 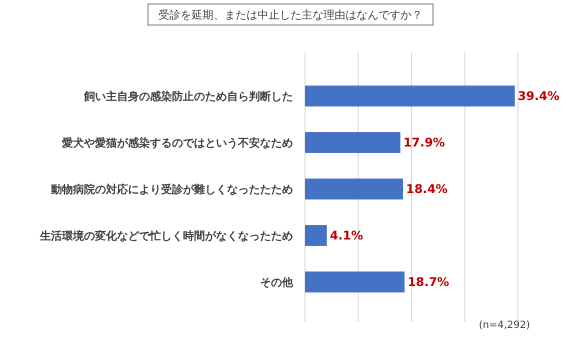 What do you see at coordinates (427, 189) in the screenshot?
I see `data-label: 18.4%` at bounding box center [427, 189].